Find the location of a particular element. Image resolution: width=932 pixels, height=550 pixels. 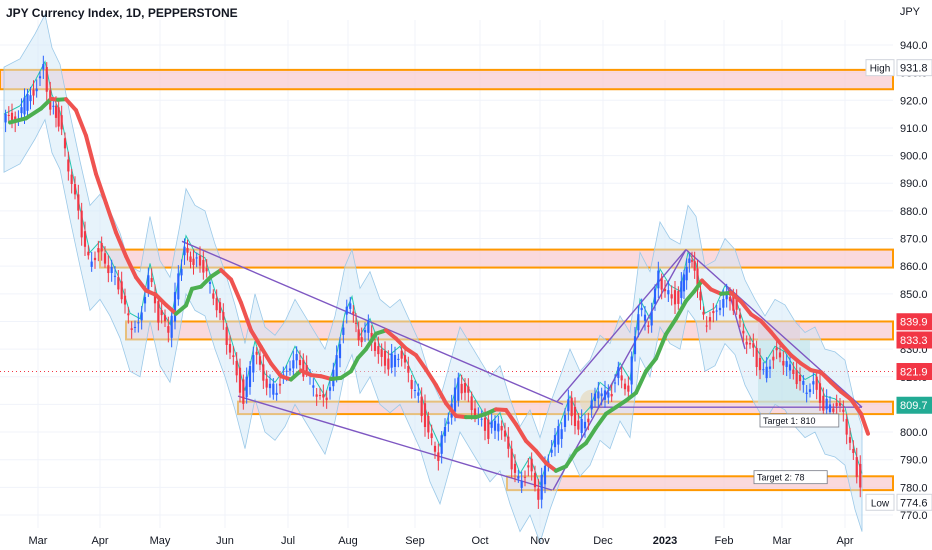

y-tick-label: 900.0 is located at coordinates (914, 157).